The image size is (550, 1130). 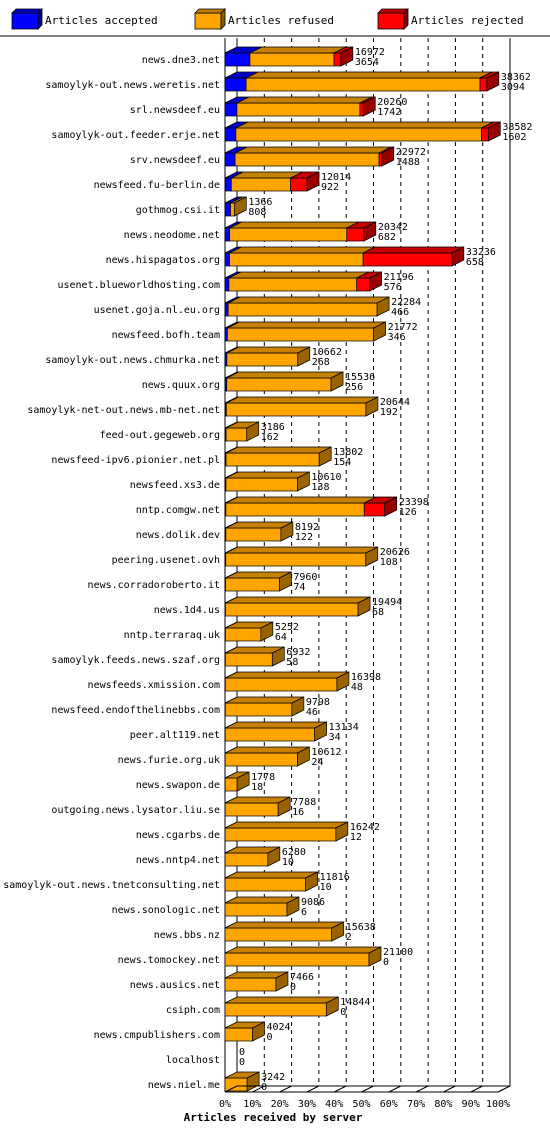 What do you see at coordinates (391, 21) in the screenshot?
I see `legend-swatch` at bounding box center [391, 21].